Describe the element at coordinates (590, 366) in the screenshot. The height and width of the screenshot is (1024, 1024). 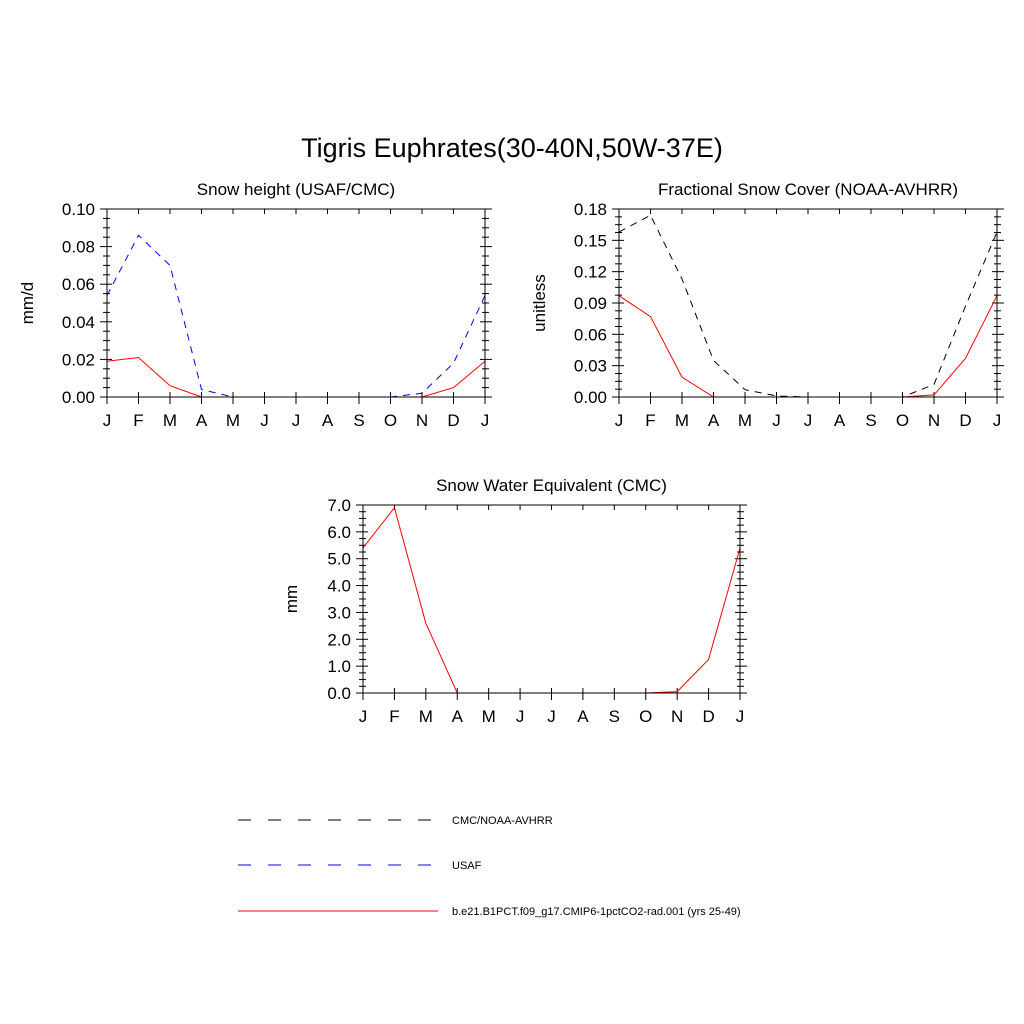
I see `snow-cover-ytick-label: 0.03` at that location.